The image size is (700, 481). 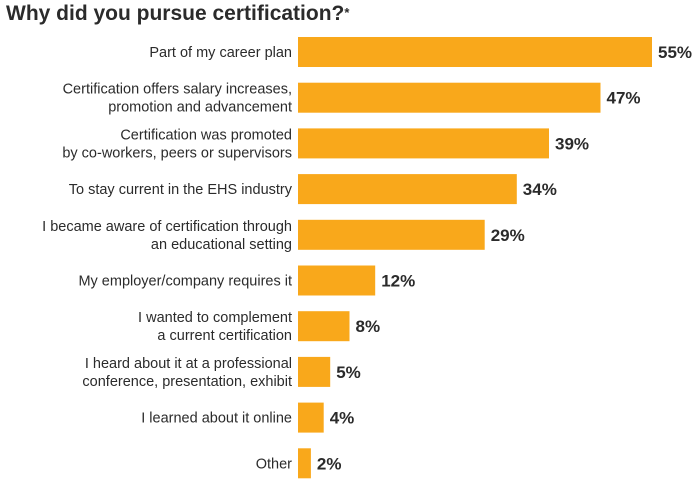 What do you see at coordinates (508, 235) in the screenshot?
I see `value-label-5: 29%` at bounding box center [508, 235].